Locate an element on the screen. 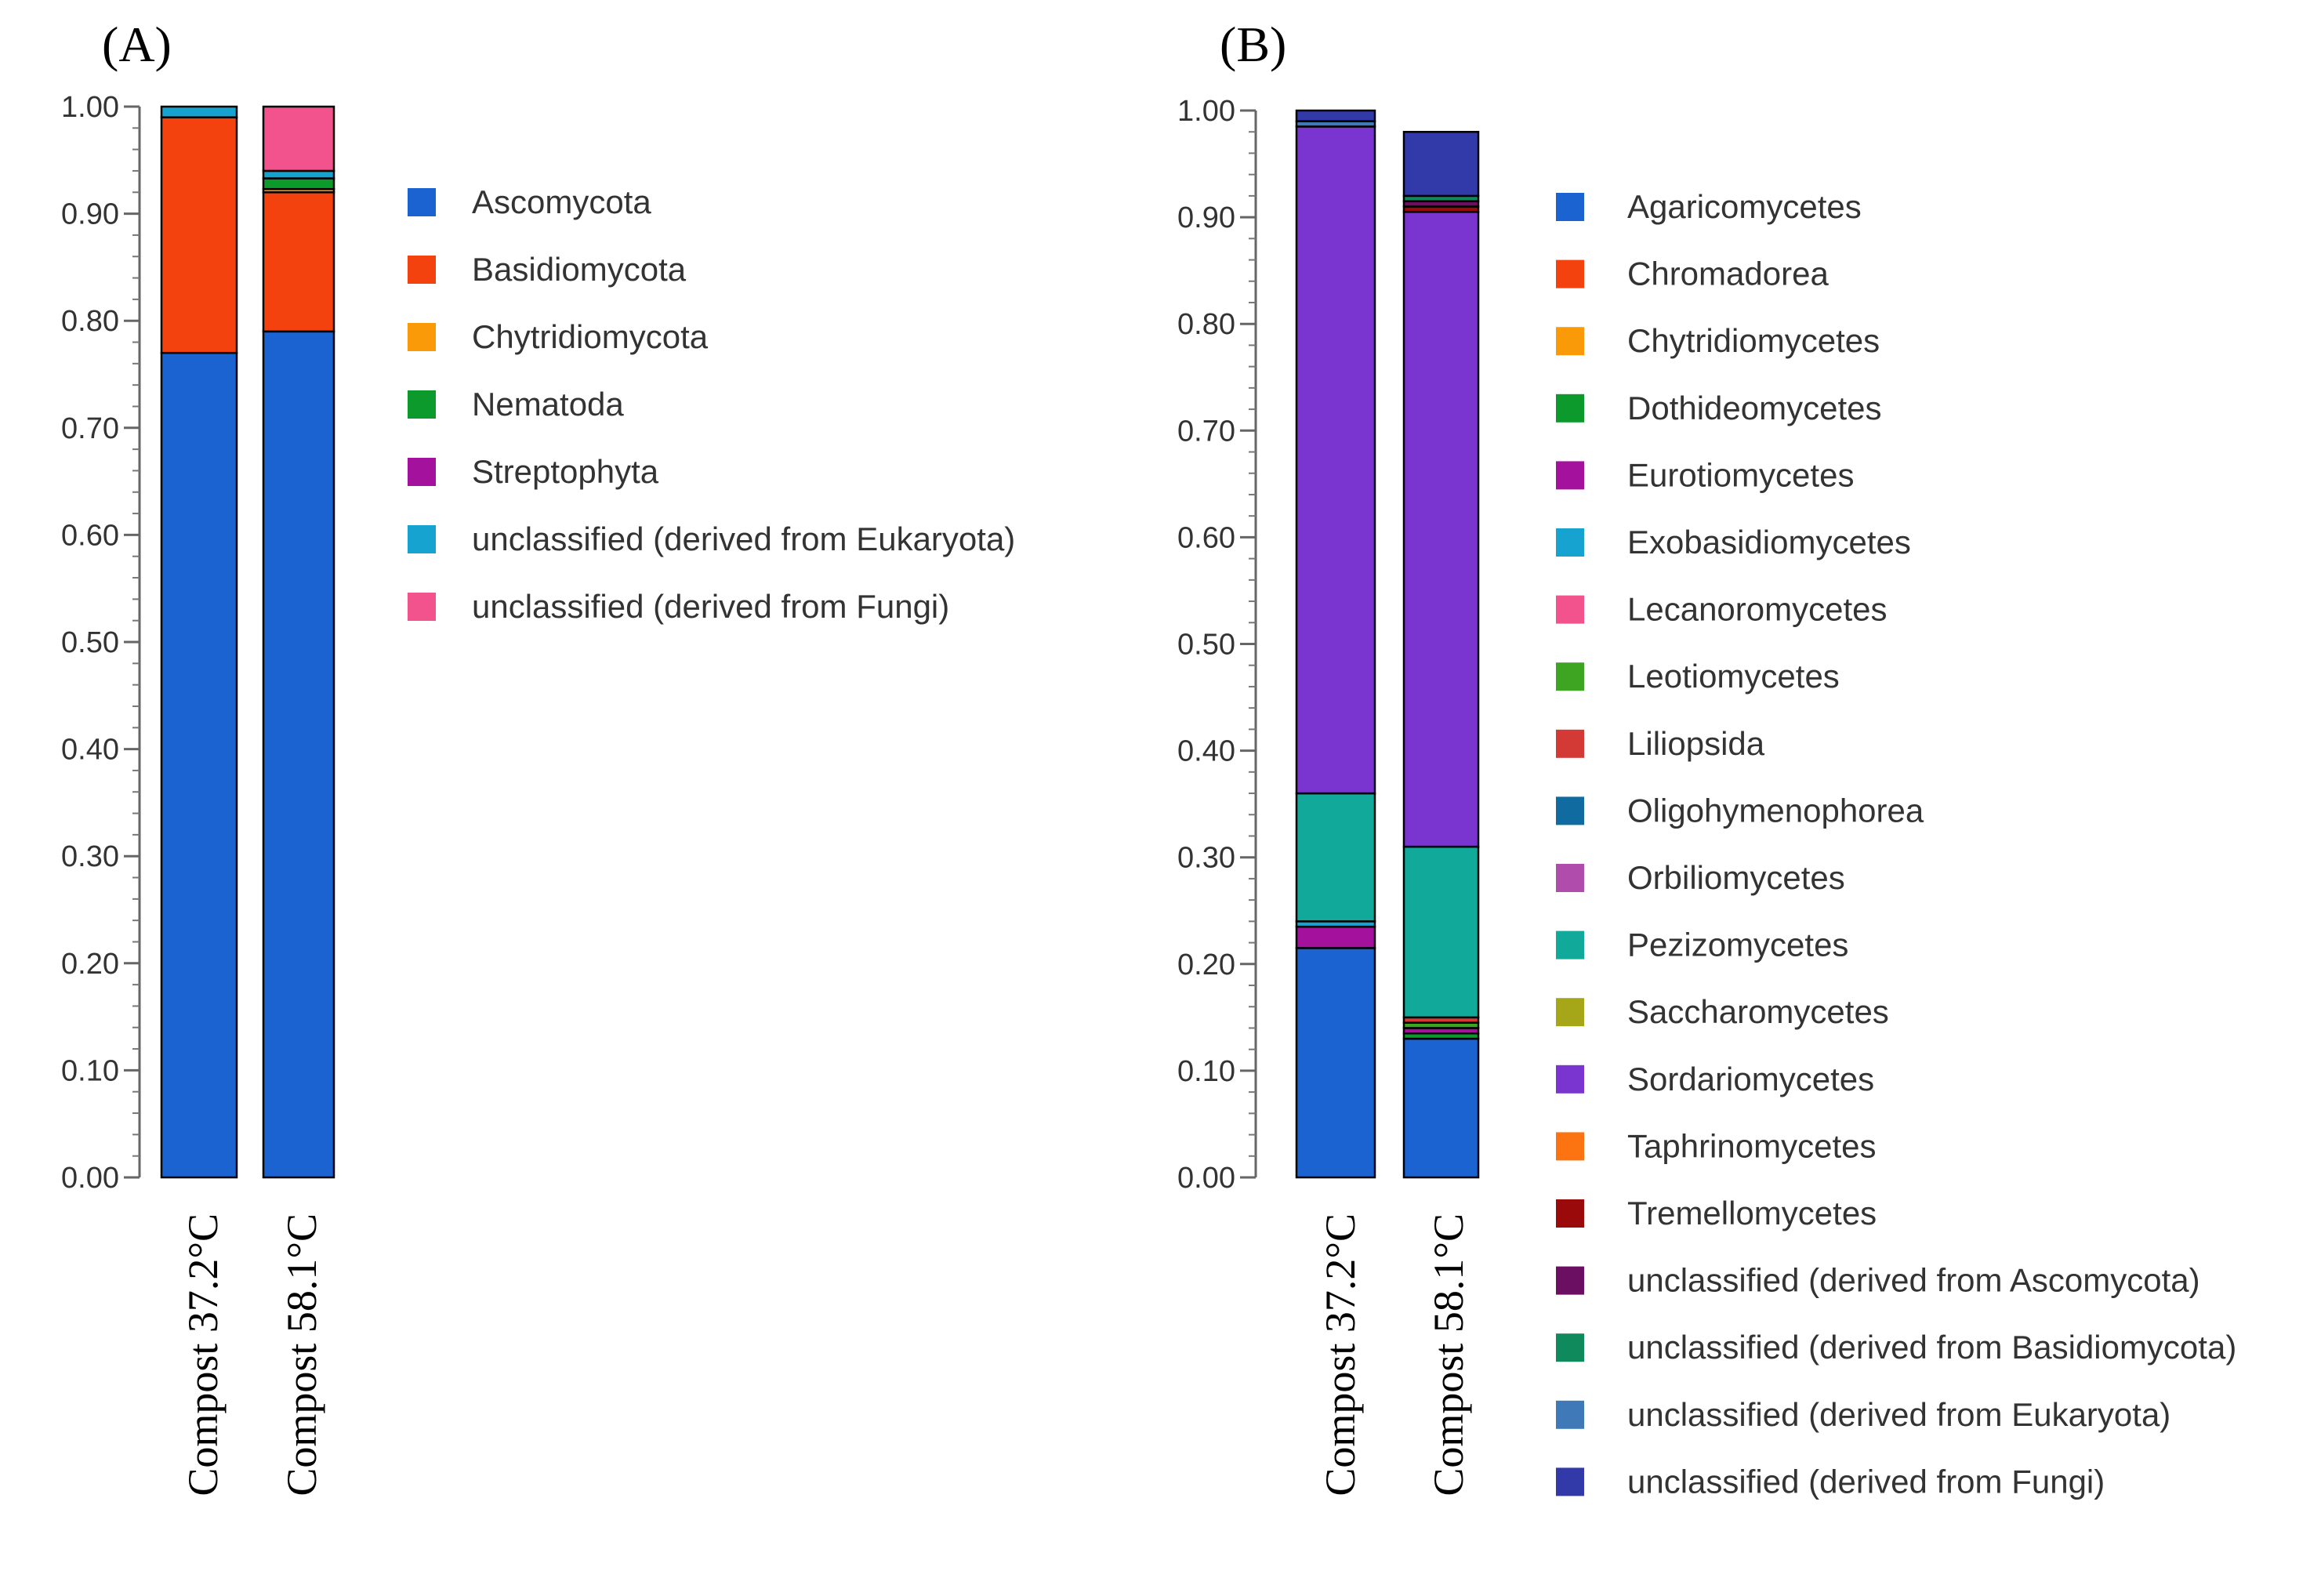 The height and width of the screenshot is (1596, 2310). panel-label-a: (A) is located at coordinates (137, 44).